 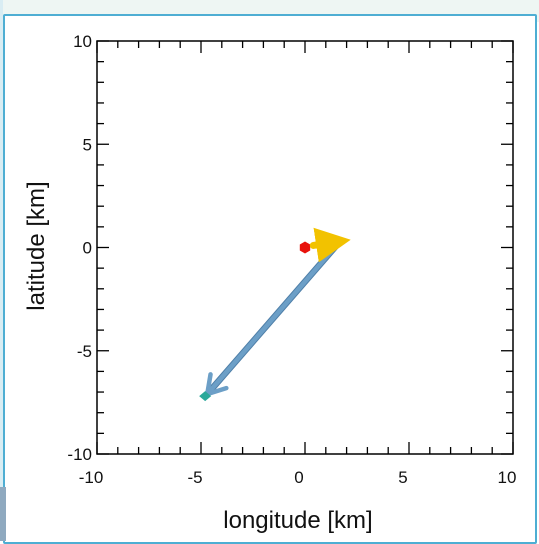 What do you see at coordinates (91, 477) in the screenshot?
I see `x-tick-label: -10` at bounding box center [91, 477].